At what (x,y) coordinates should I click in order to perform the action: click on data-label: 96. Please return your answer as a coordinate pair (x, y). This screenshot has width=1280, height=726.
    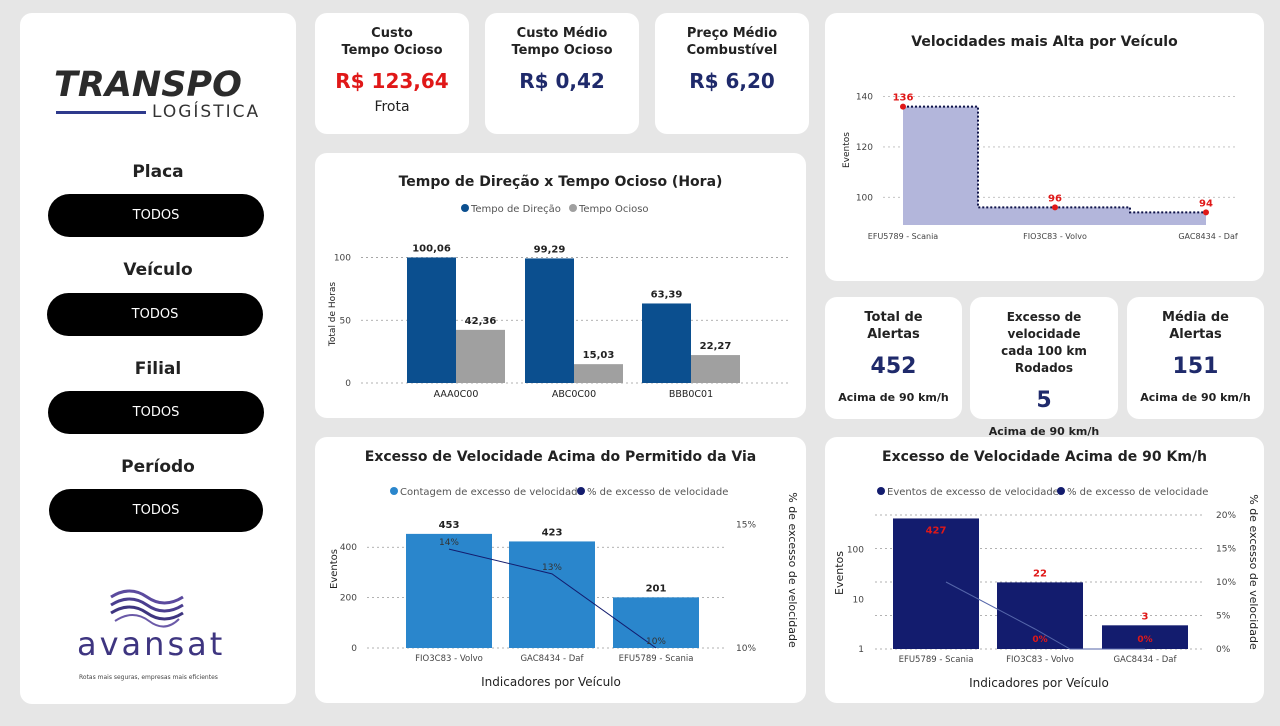
    Looking at the image, I should click on (1055, 198).